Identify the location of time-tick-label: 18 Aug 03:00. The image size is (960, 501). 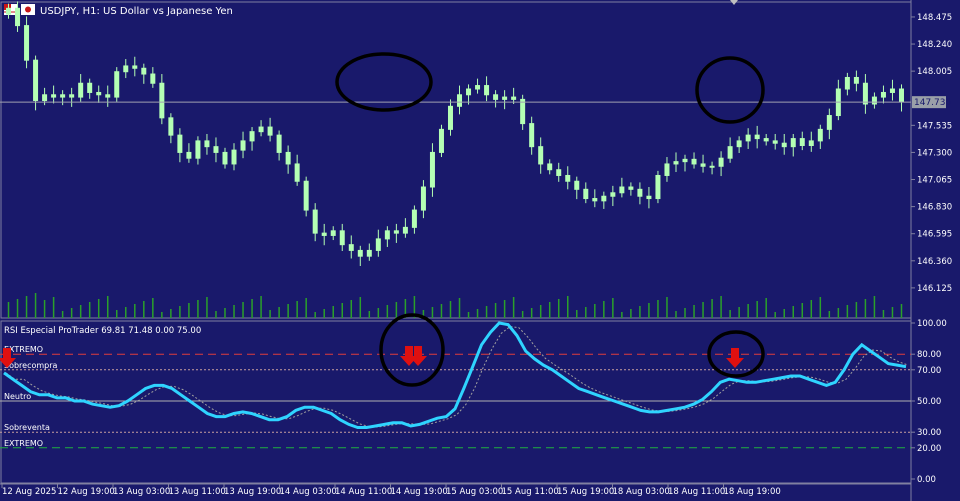
(641, 492).